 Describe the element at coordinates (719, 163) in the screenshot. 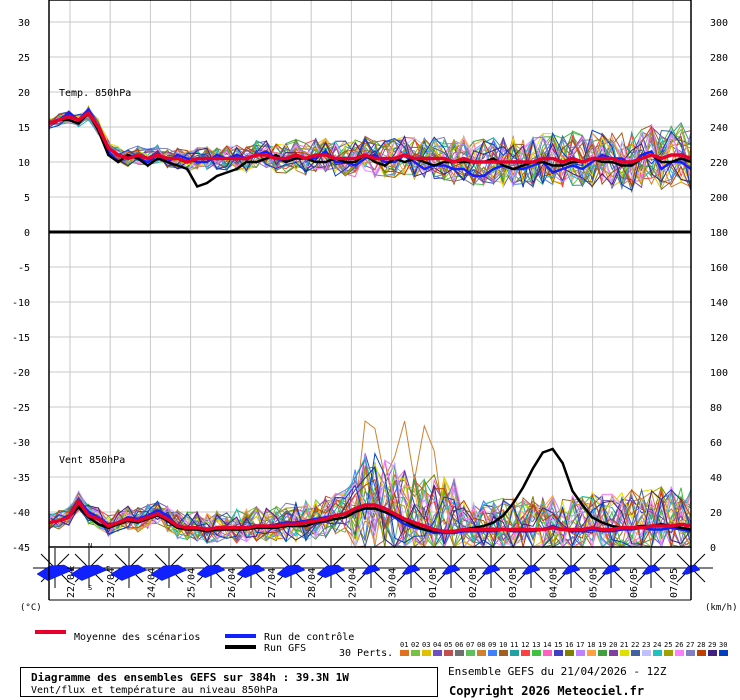

I see `right-tick-label: 220` at that location.